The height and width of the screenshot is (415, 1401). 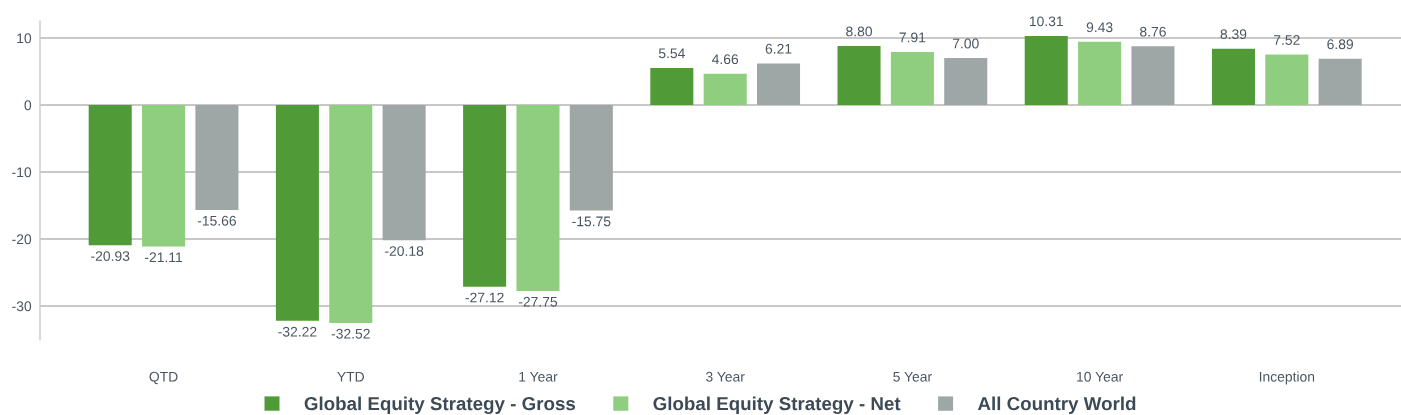 What do you see at coordinates (350, 333) in the screenshot?
I see `data-label: -32.52` at bounding box center [350, 333].